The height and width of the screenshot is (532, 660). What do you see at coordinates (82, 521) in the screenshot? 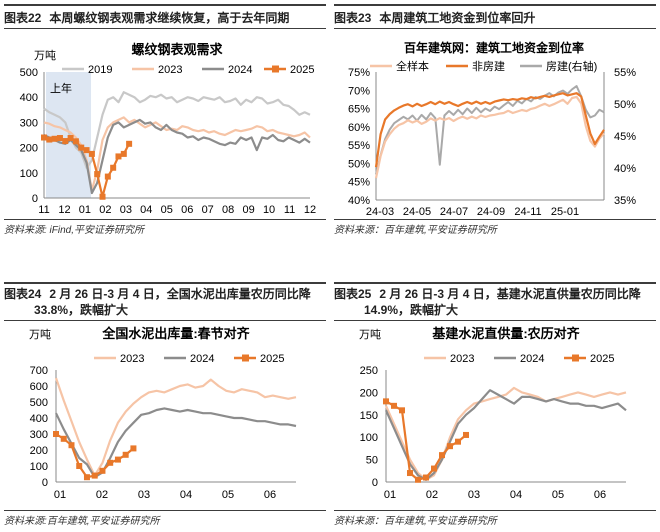
I see `source-note: 资料来源:百年建筑,平安证券研究所` at bounding box center [82, 521].